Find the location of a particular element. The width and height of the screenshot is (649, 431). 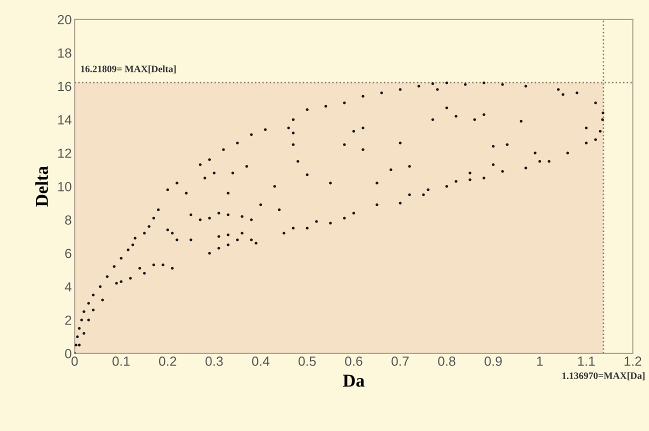

x-tick-label: 0.6 is located at coordinates (353, 361).